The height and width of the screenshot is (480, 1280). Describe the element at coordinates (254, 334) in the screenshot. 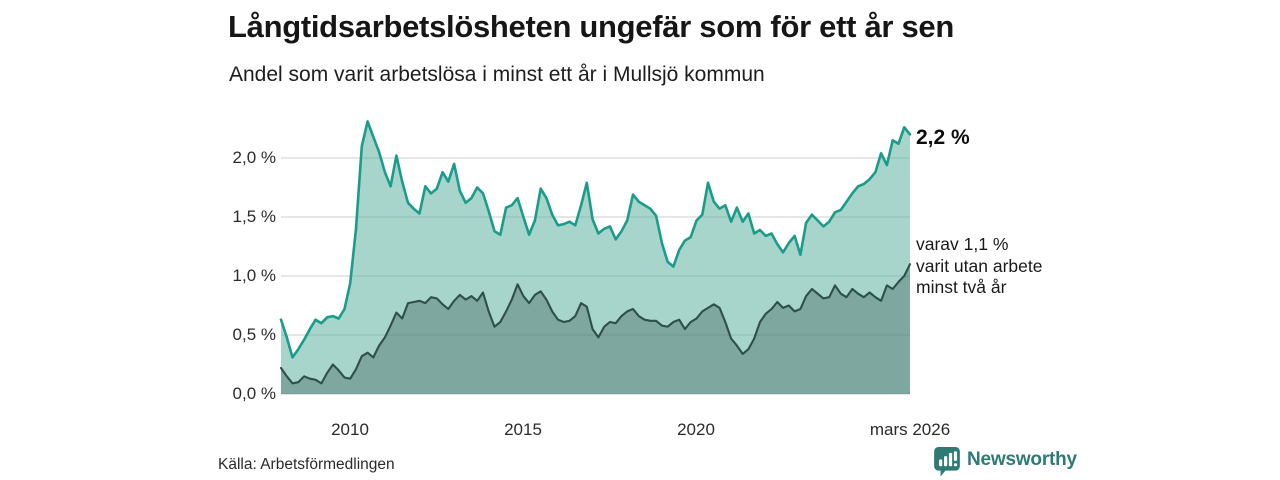

I see `y-tick-label: 0,5 %` at that location.